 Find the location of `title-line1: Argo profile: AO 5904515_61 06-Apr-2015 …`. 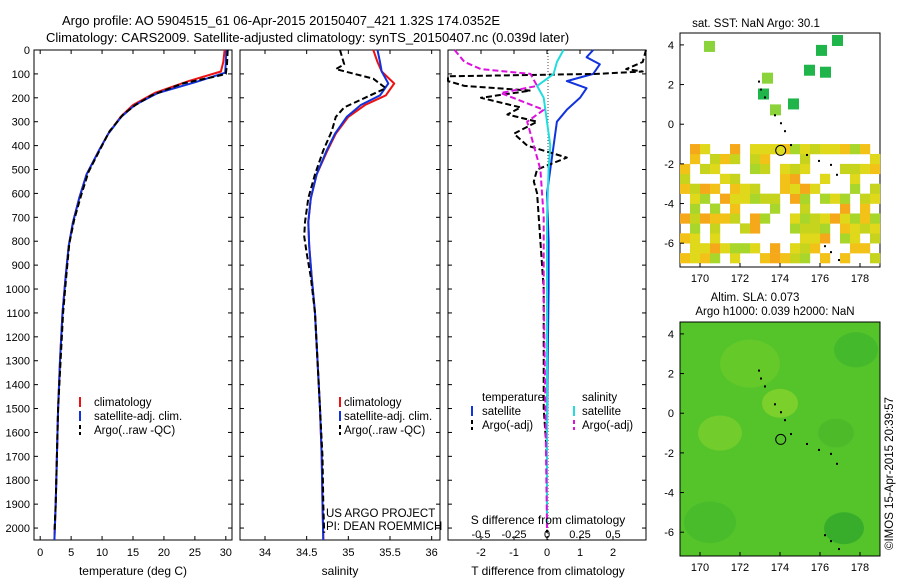

title-line1: Argo profile: AO 5904515_61 06-Apr-2015 … is located at coordinates (281, 20).